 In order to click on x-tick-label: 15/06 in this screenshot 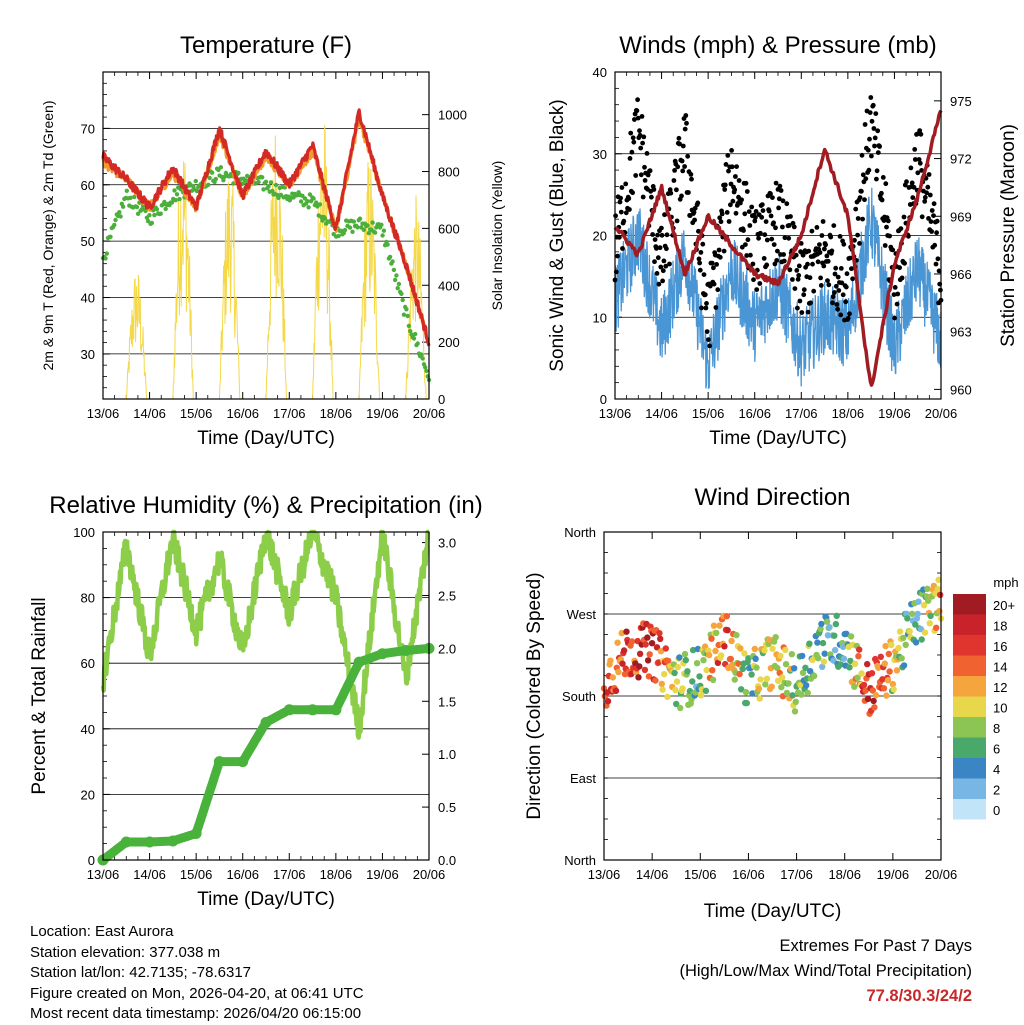, I will do `click(700, 874)`.